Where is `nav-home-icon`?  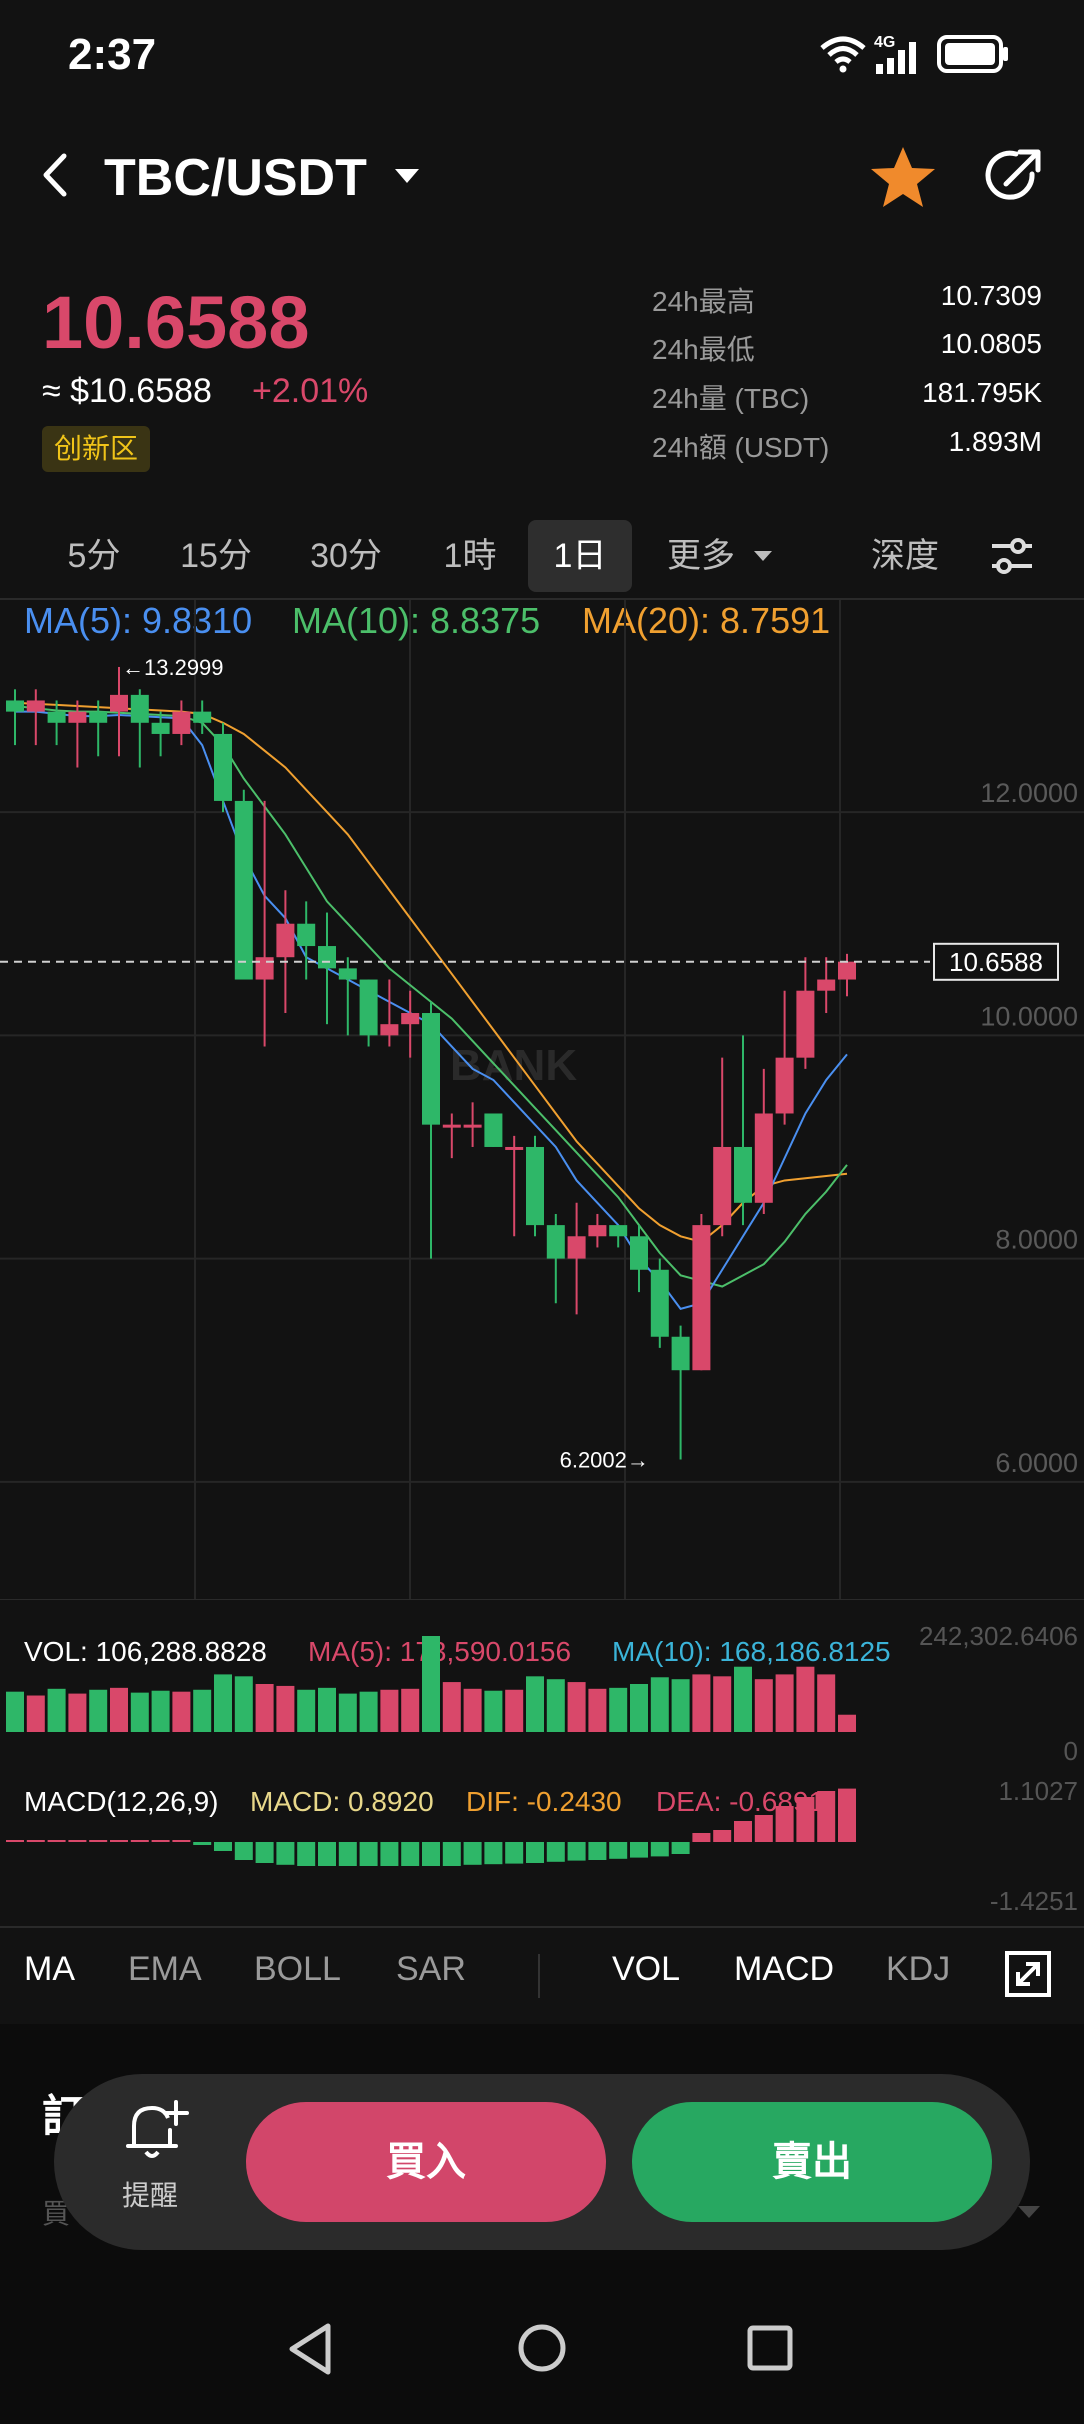 nav-home-icon is located at coordinates (542, 2348).